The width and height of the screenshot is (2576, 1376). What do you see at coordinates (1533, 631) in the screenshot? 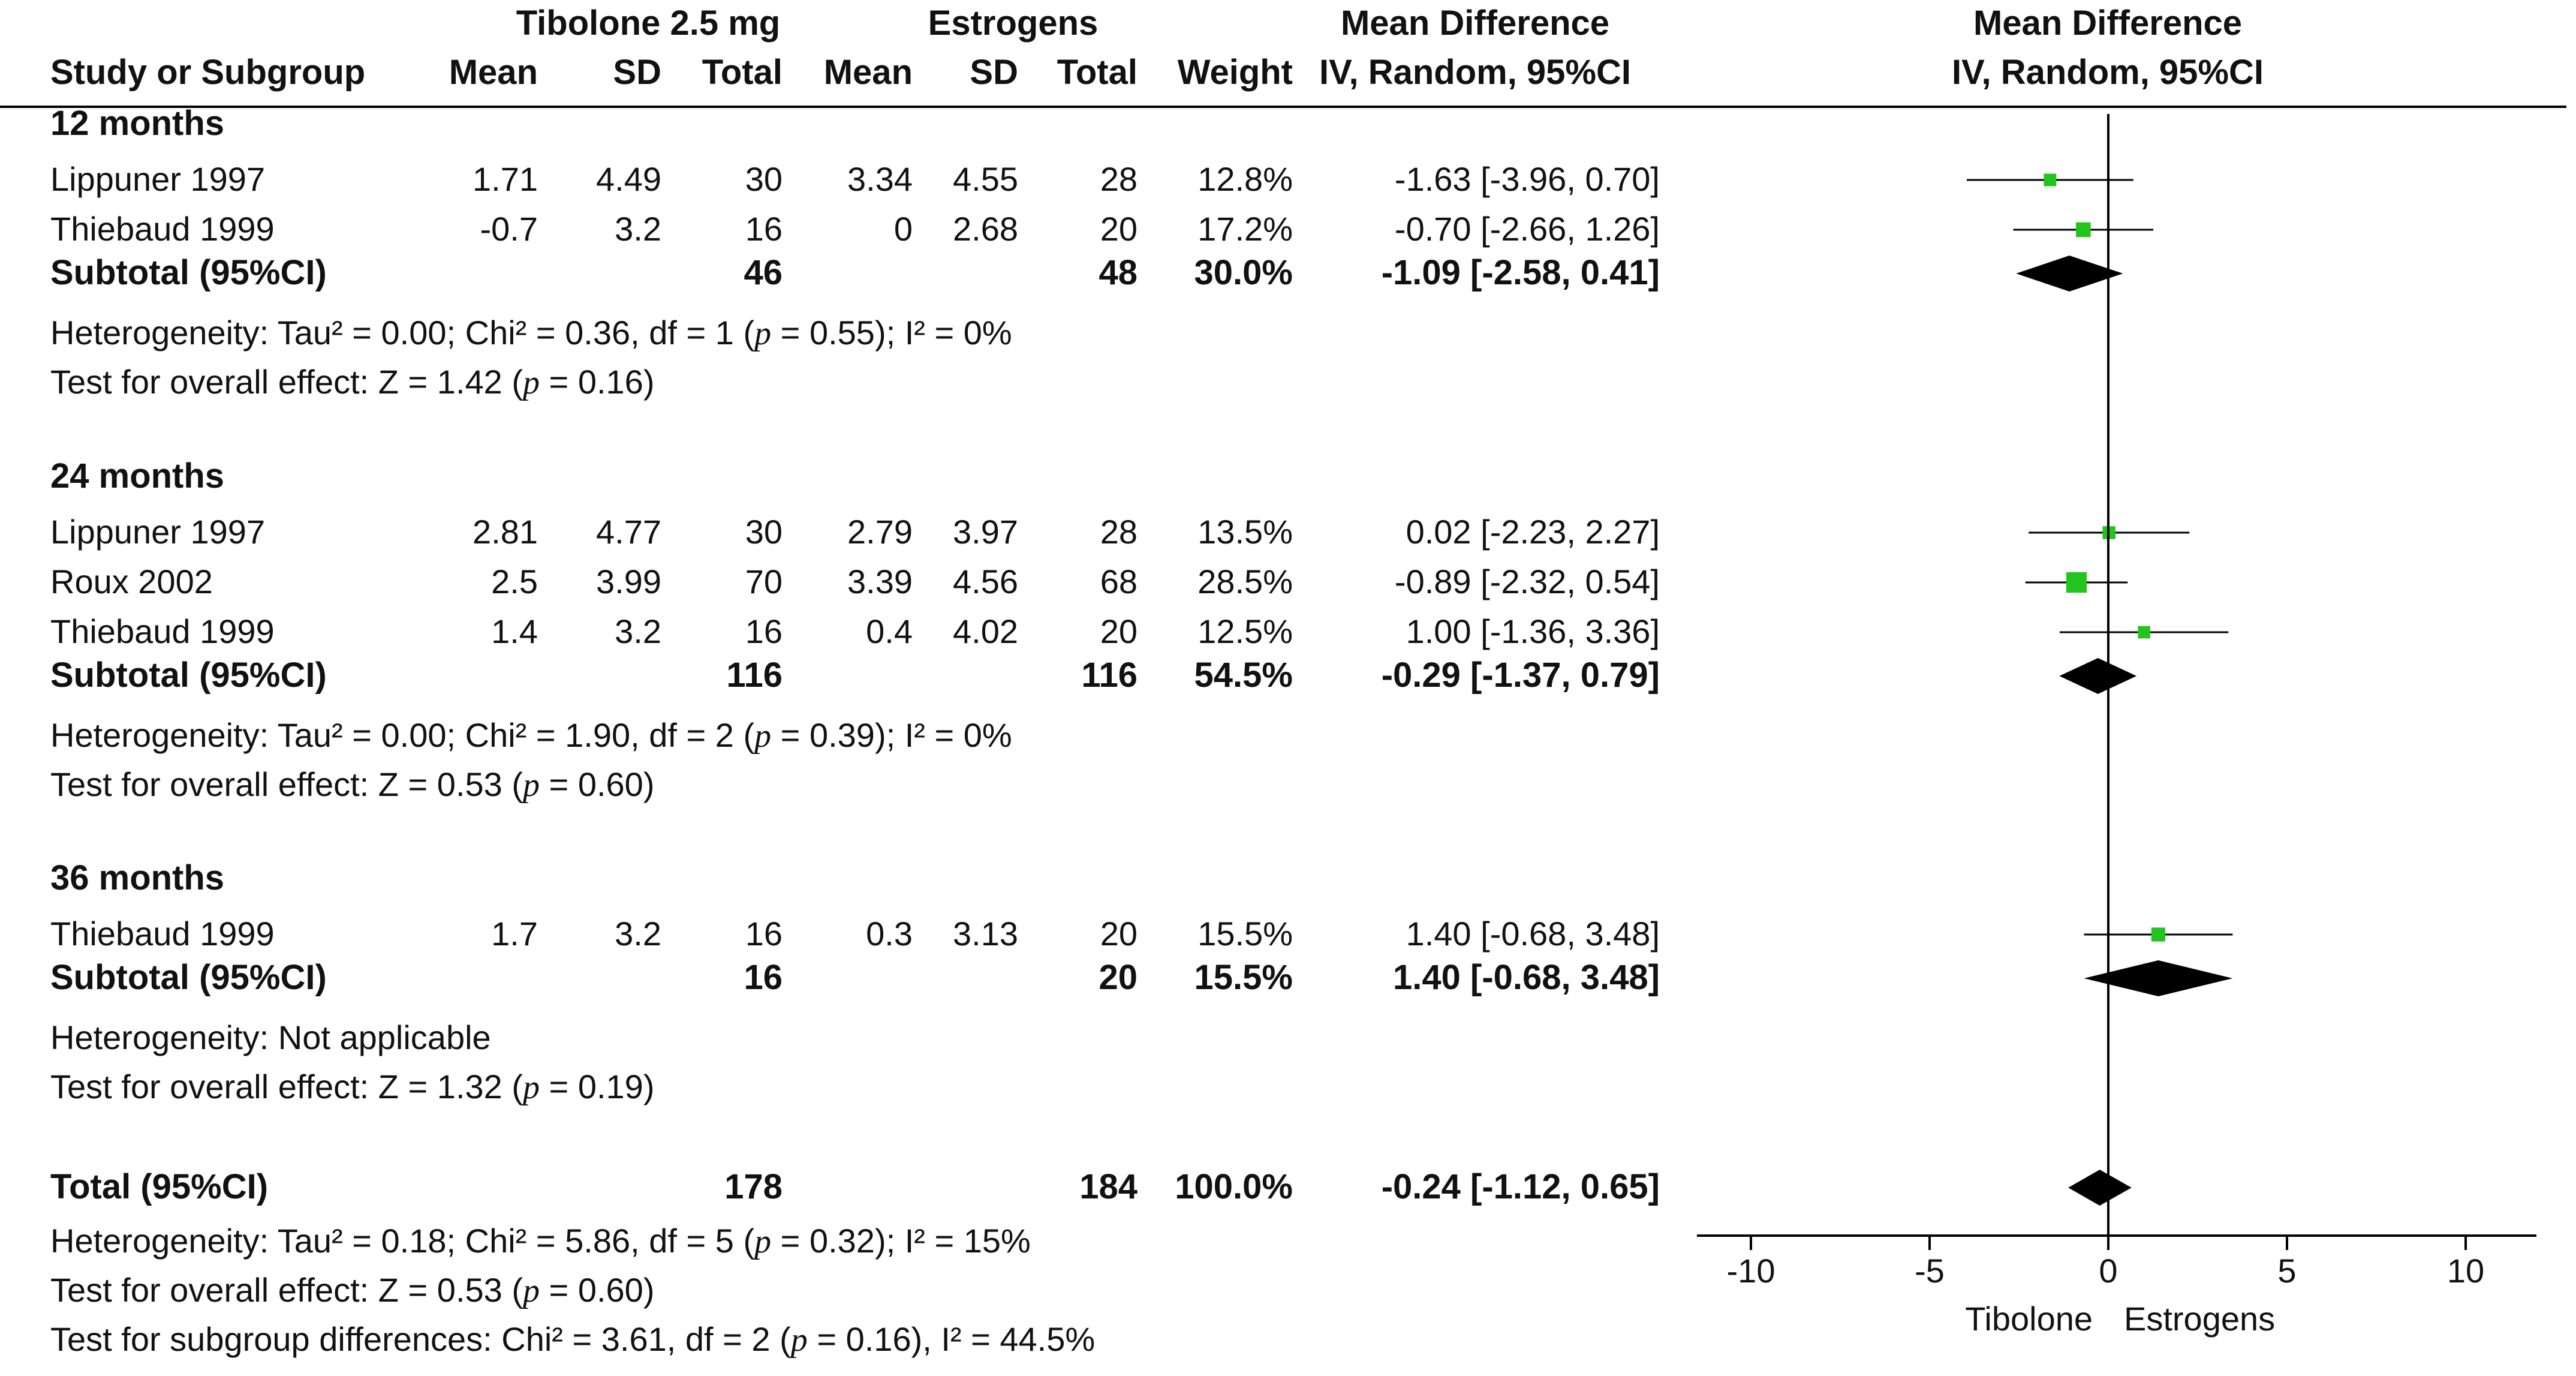
I see `study-ci: 1.00 [-1.36, 3.36]` at bounding box center [1533, 631].